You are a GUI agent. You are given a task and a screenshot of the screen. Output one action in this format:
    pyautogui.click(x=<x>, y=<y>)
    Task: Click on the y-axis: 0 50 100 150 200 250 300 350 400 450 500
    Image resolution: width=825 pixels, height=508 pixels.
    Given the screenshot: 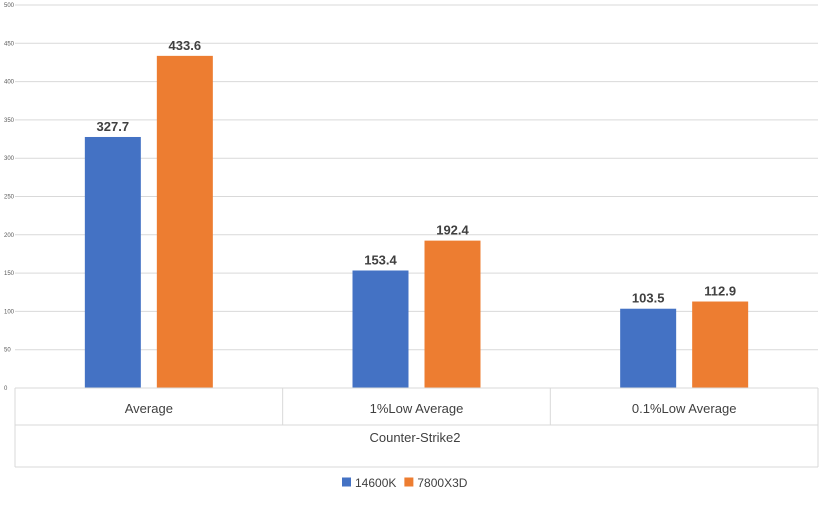 What is the action you would take?
    pyautogui.click(x=9, y=197)
    